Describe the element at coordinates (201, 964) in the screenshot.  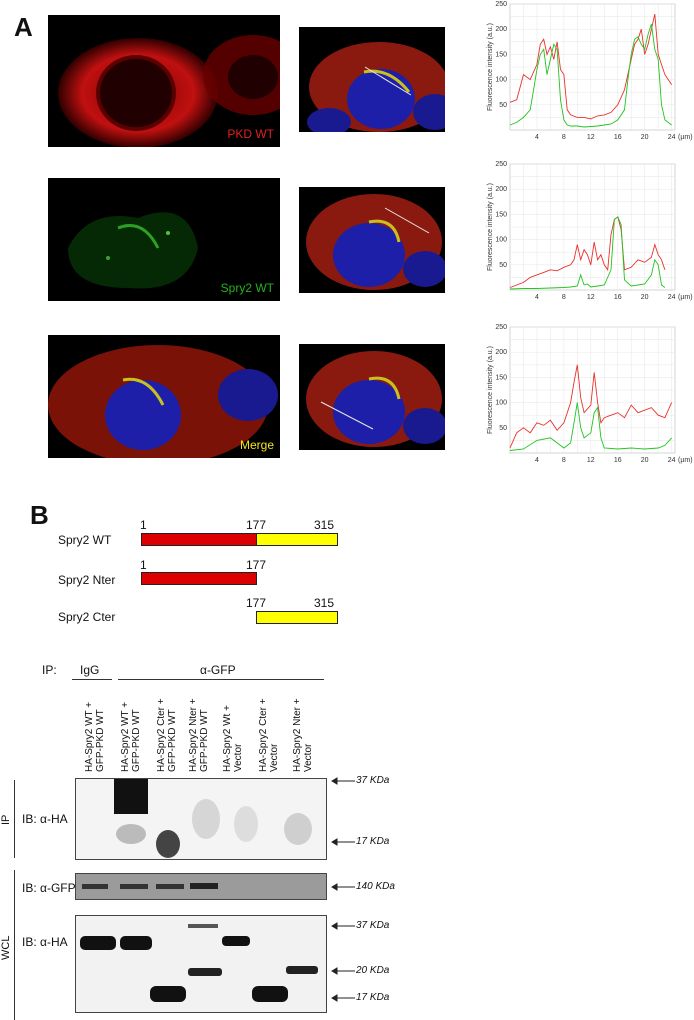
I see `wcl-ha-blot` at that location.